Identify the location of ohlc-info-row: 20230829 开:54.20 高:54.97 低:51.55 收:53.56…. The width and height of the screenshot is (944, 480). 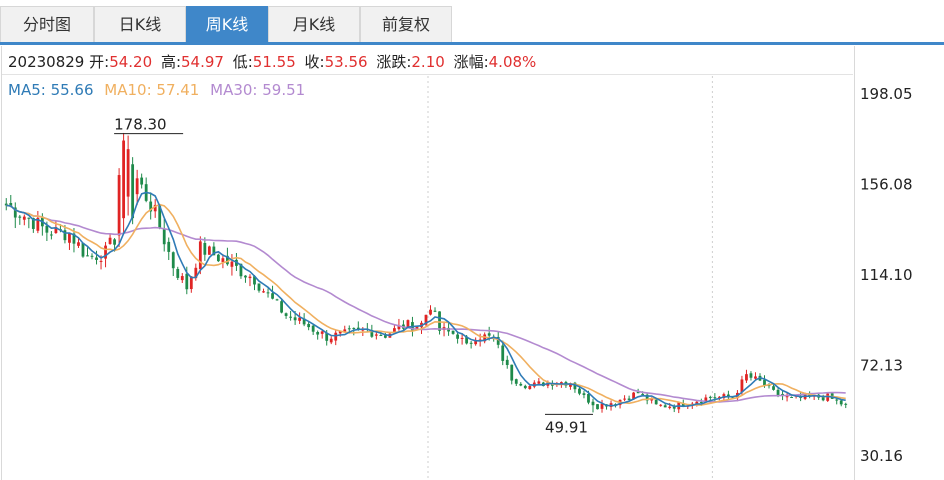
(274, 61).